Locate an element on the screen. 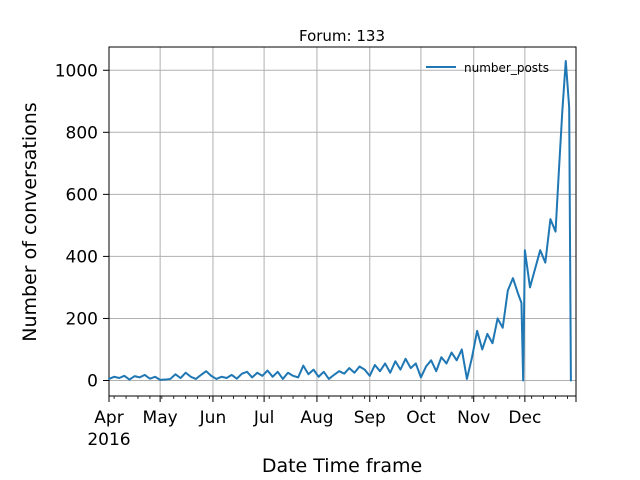 The image size is (640, 480). y-tick-label: 600 is located at coordinates (82, 195).